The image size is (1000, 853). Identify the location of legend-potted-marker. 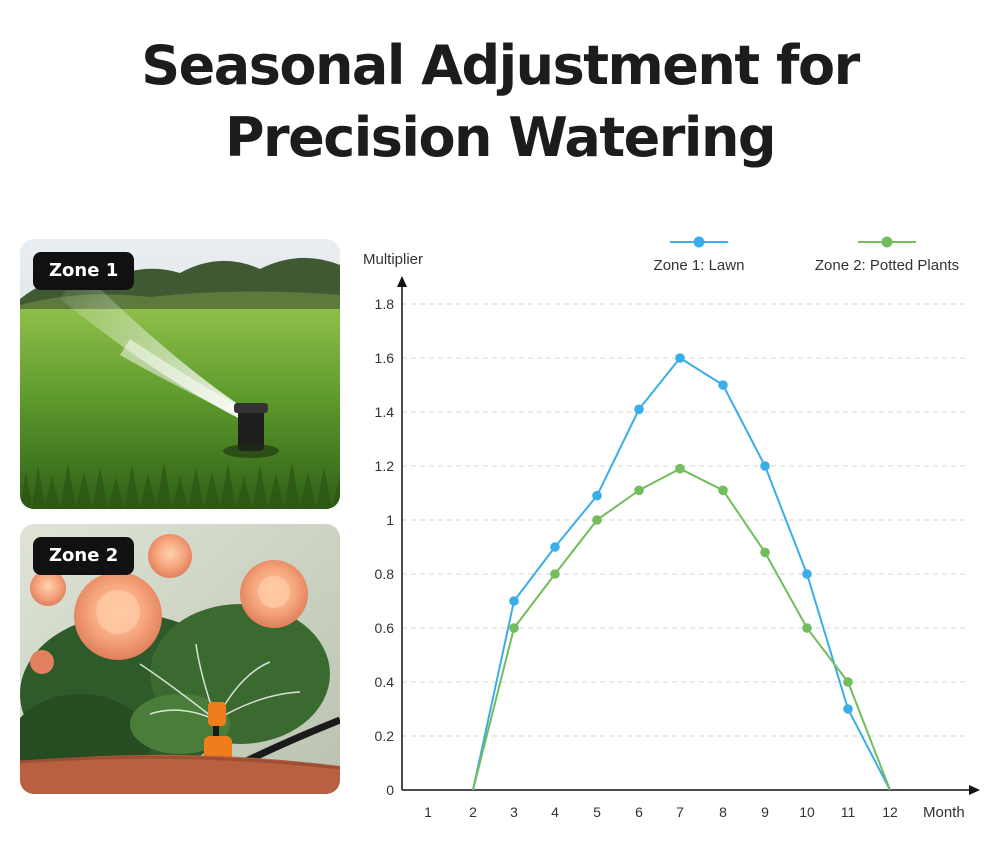
(887, 242).